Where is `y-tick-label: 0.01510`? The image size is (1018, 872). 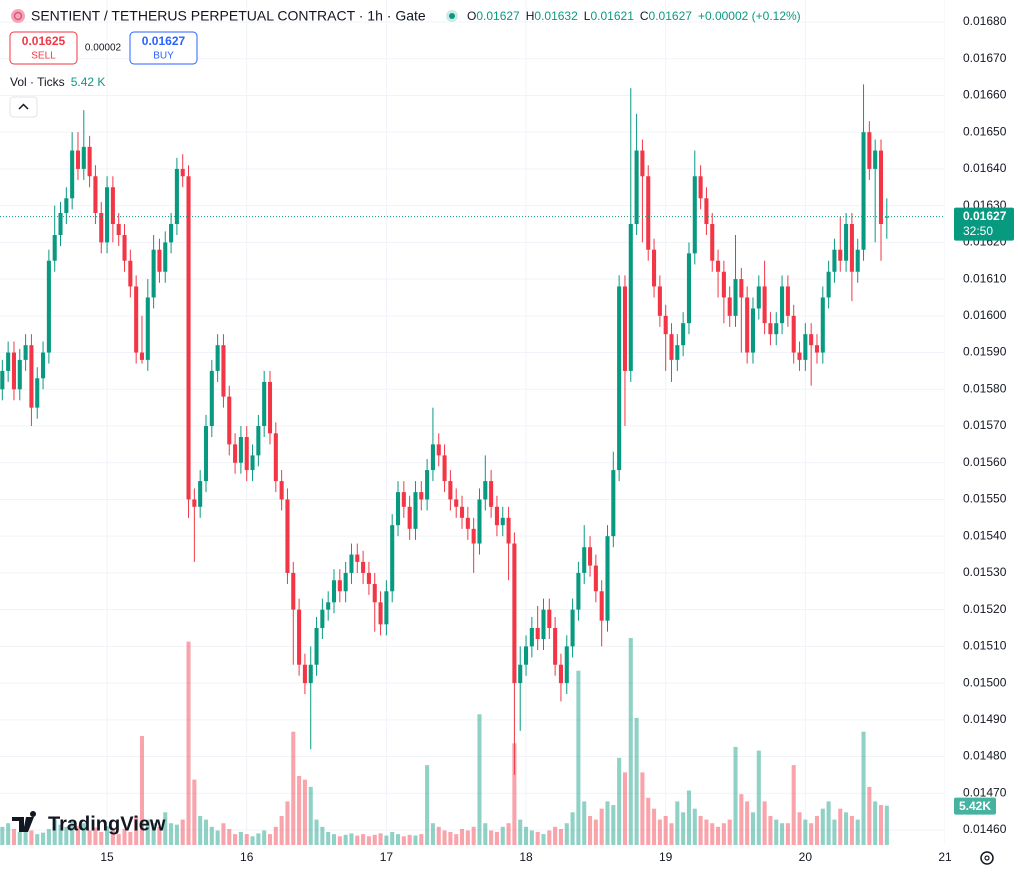
y-tick-label: 0.01510 is located at coordinates (985, 646).